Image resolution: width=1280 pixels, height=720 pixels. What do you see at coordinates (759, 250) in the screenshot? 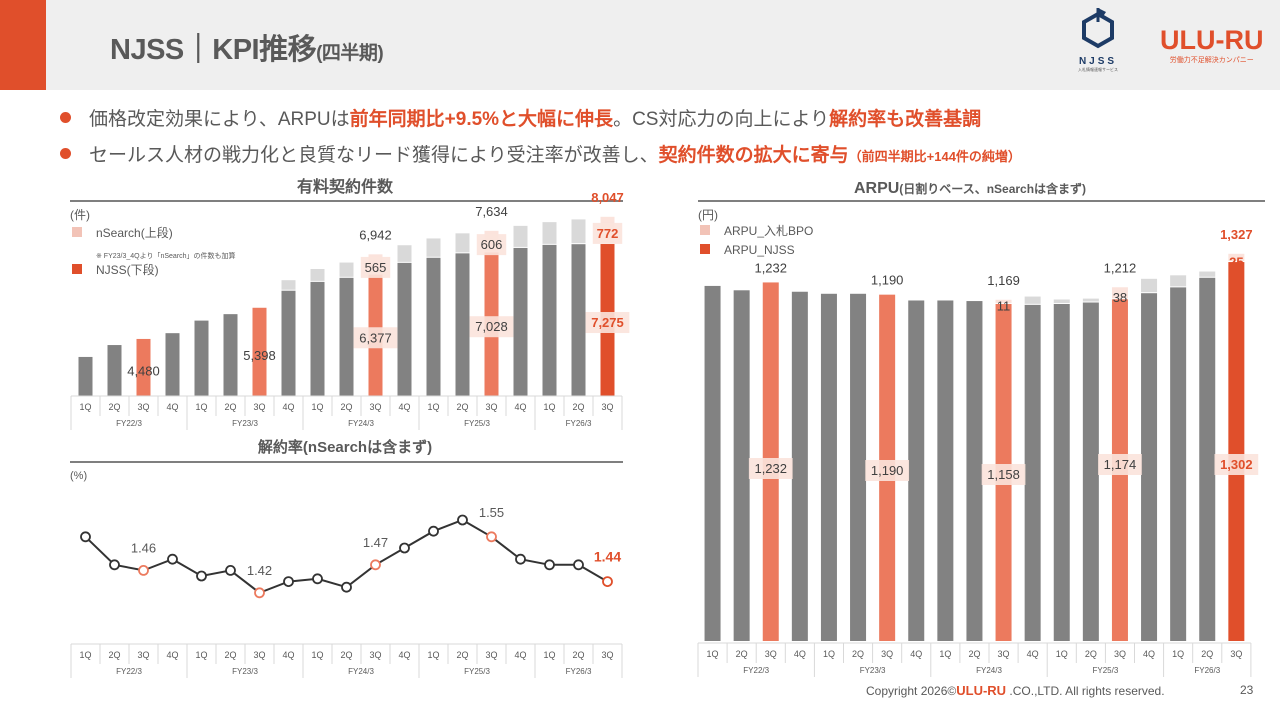
I see `legend-label-njss: ARPU_NJSS` at bounding box center [759, 250].